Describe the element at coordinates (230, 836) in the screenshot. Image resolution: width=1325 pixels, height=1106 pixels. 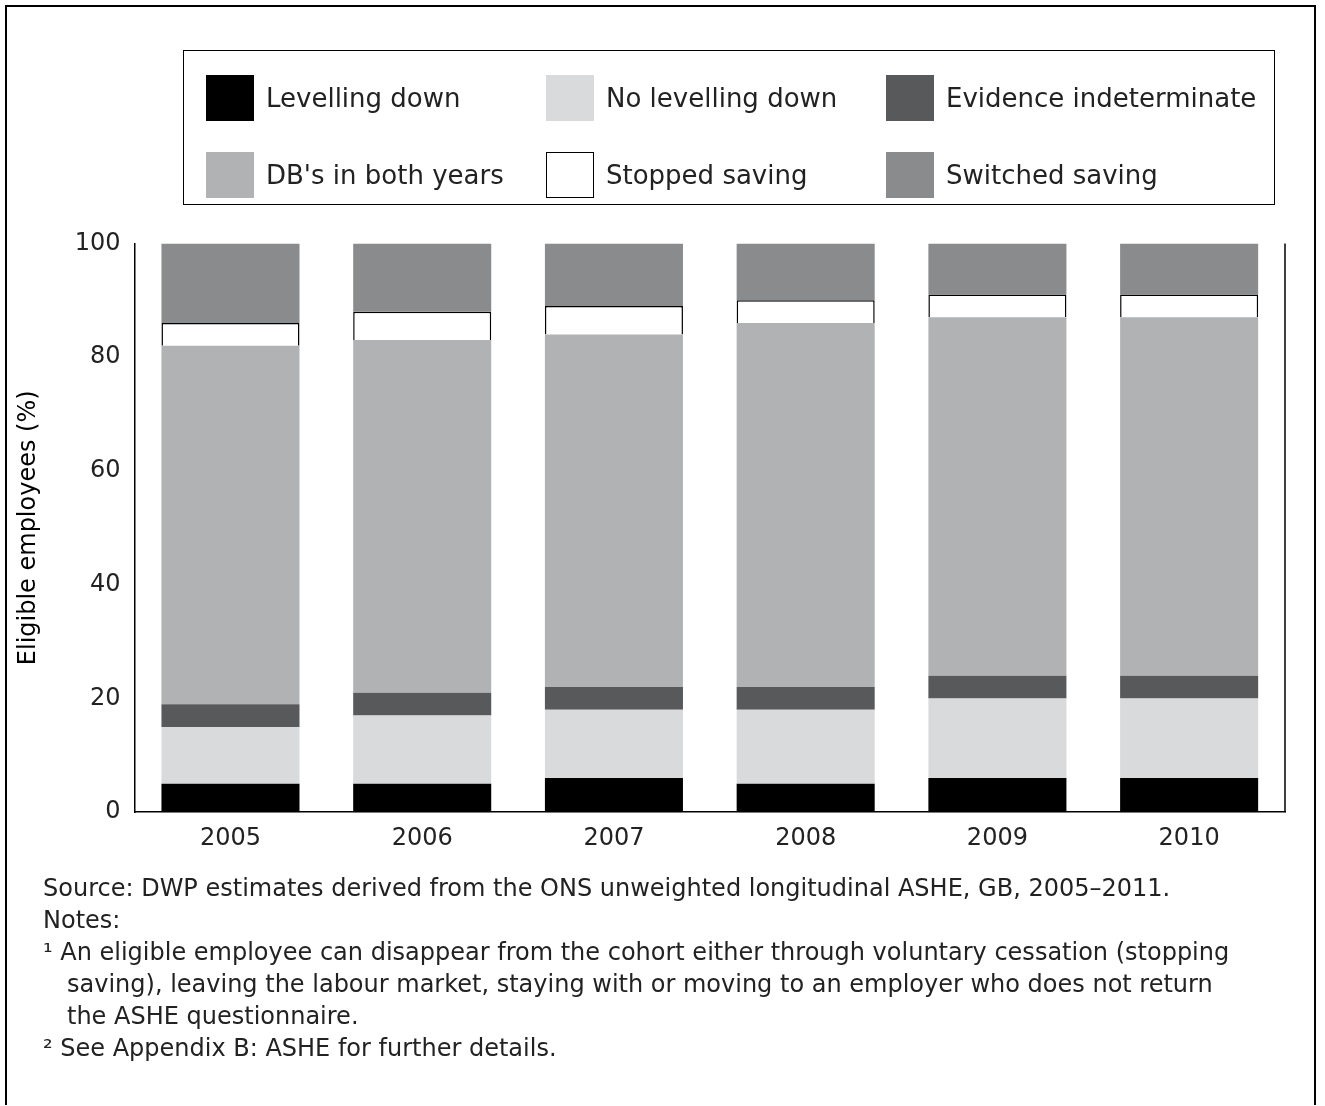
I see `x-tick-label: 2005` at that location.